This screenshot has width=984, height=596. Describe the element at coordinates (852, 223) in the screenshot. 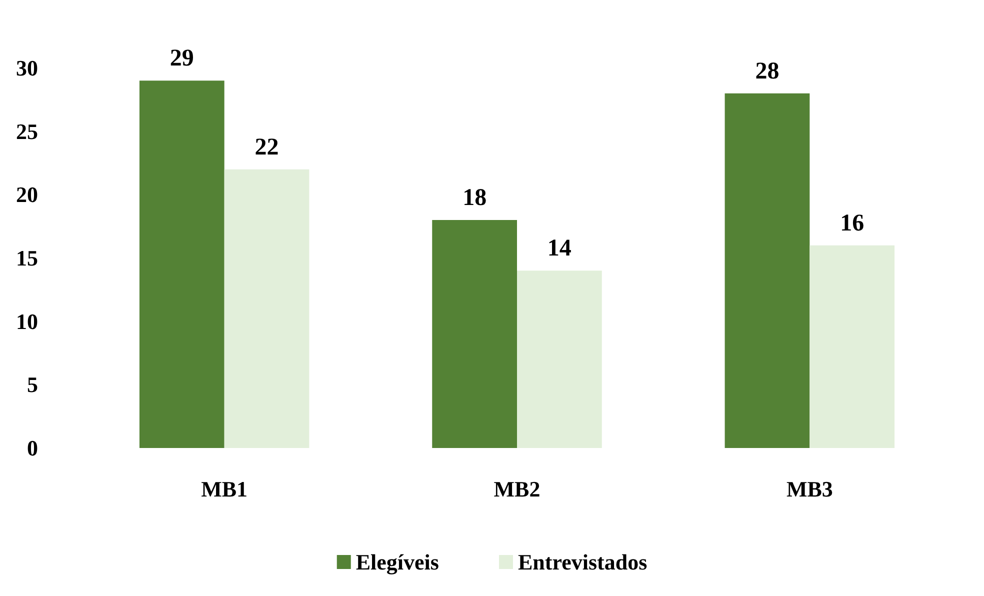

I see `data-label: 16` at that location.